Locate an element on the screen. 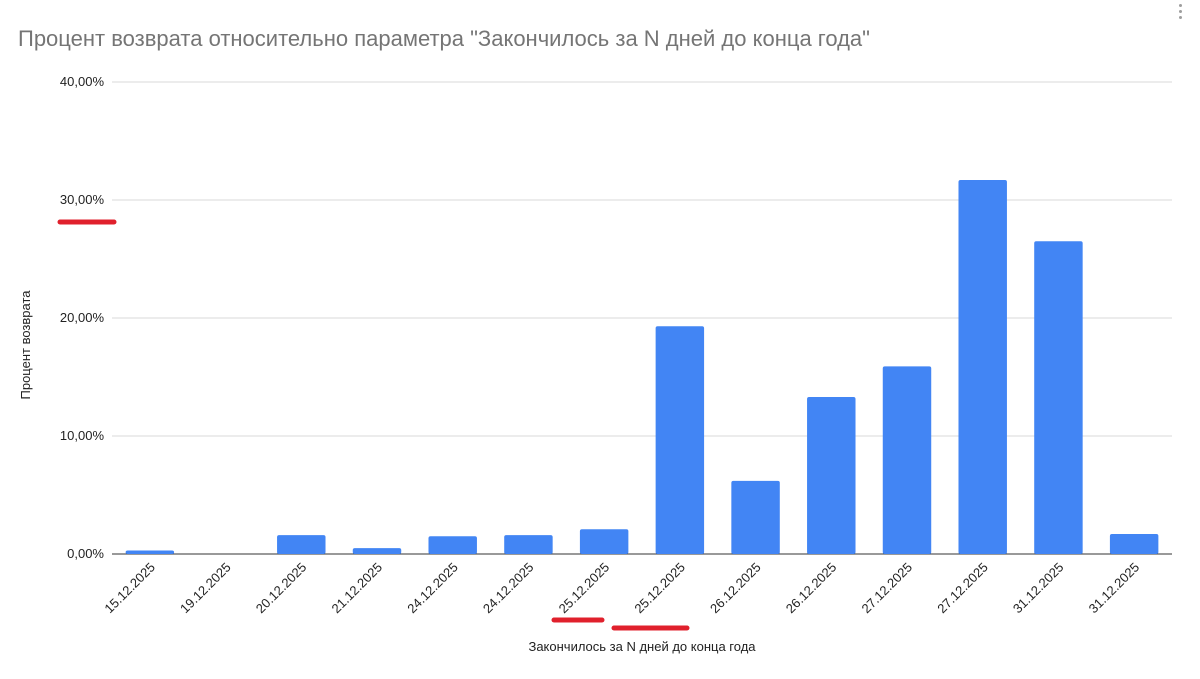  x-tick-label: 19.12.2025 is located at coordinates (205, 588).